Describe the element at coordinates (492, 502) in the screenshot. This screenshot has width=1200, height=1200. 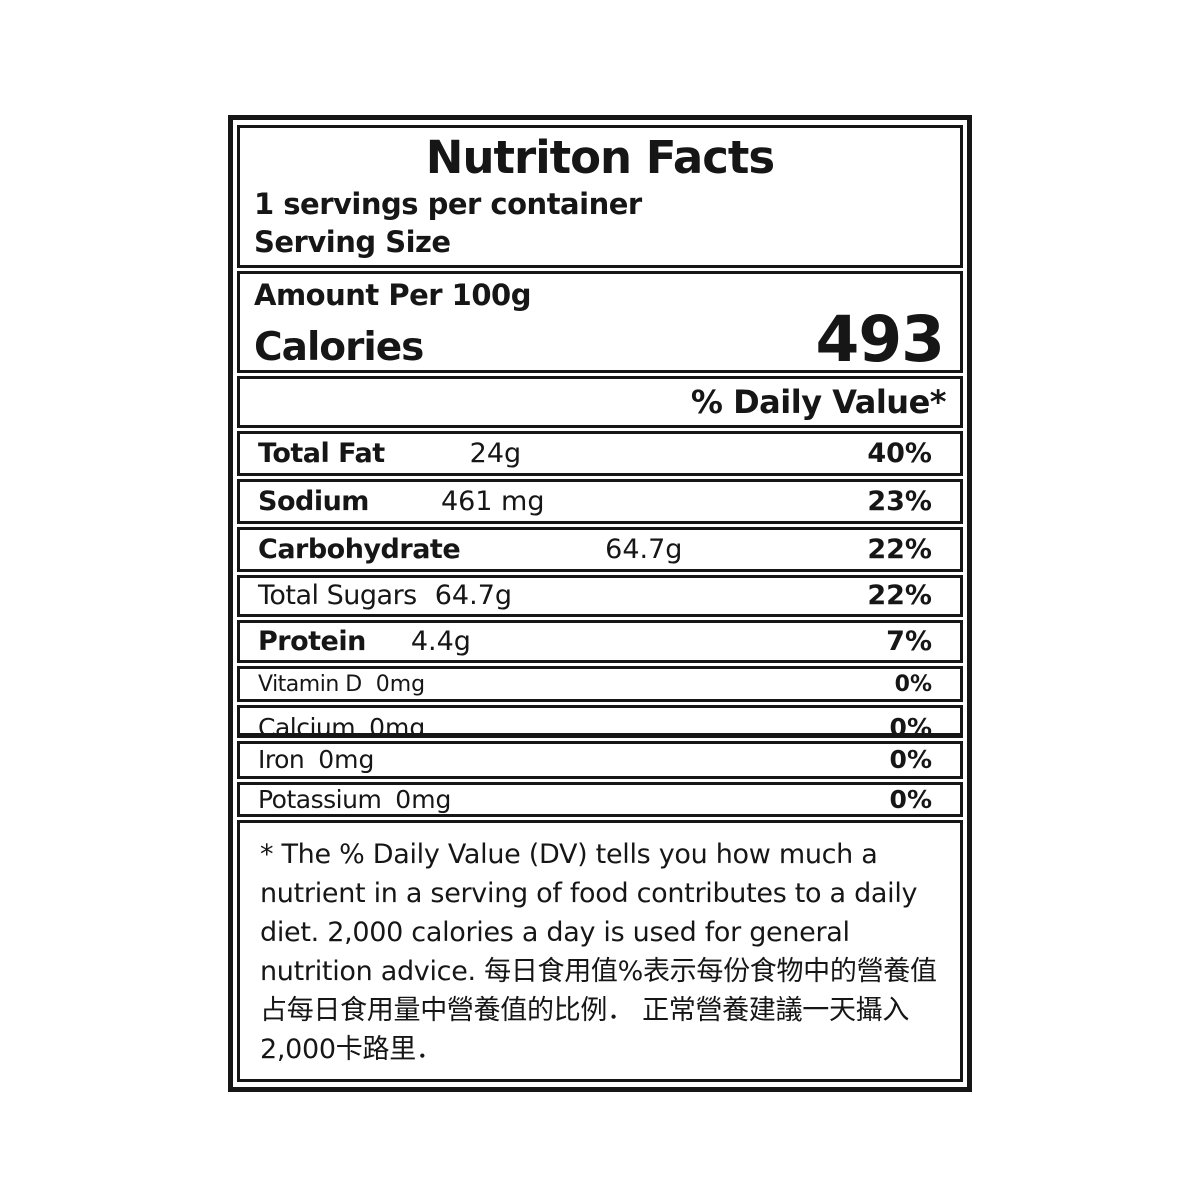
I see `nutrient-amount: 461 mg` at that location.